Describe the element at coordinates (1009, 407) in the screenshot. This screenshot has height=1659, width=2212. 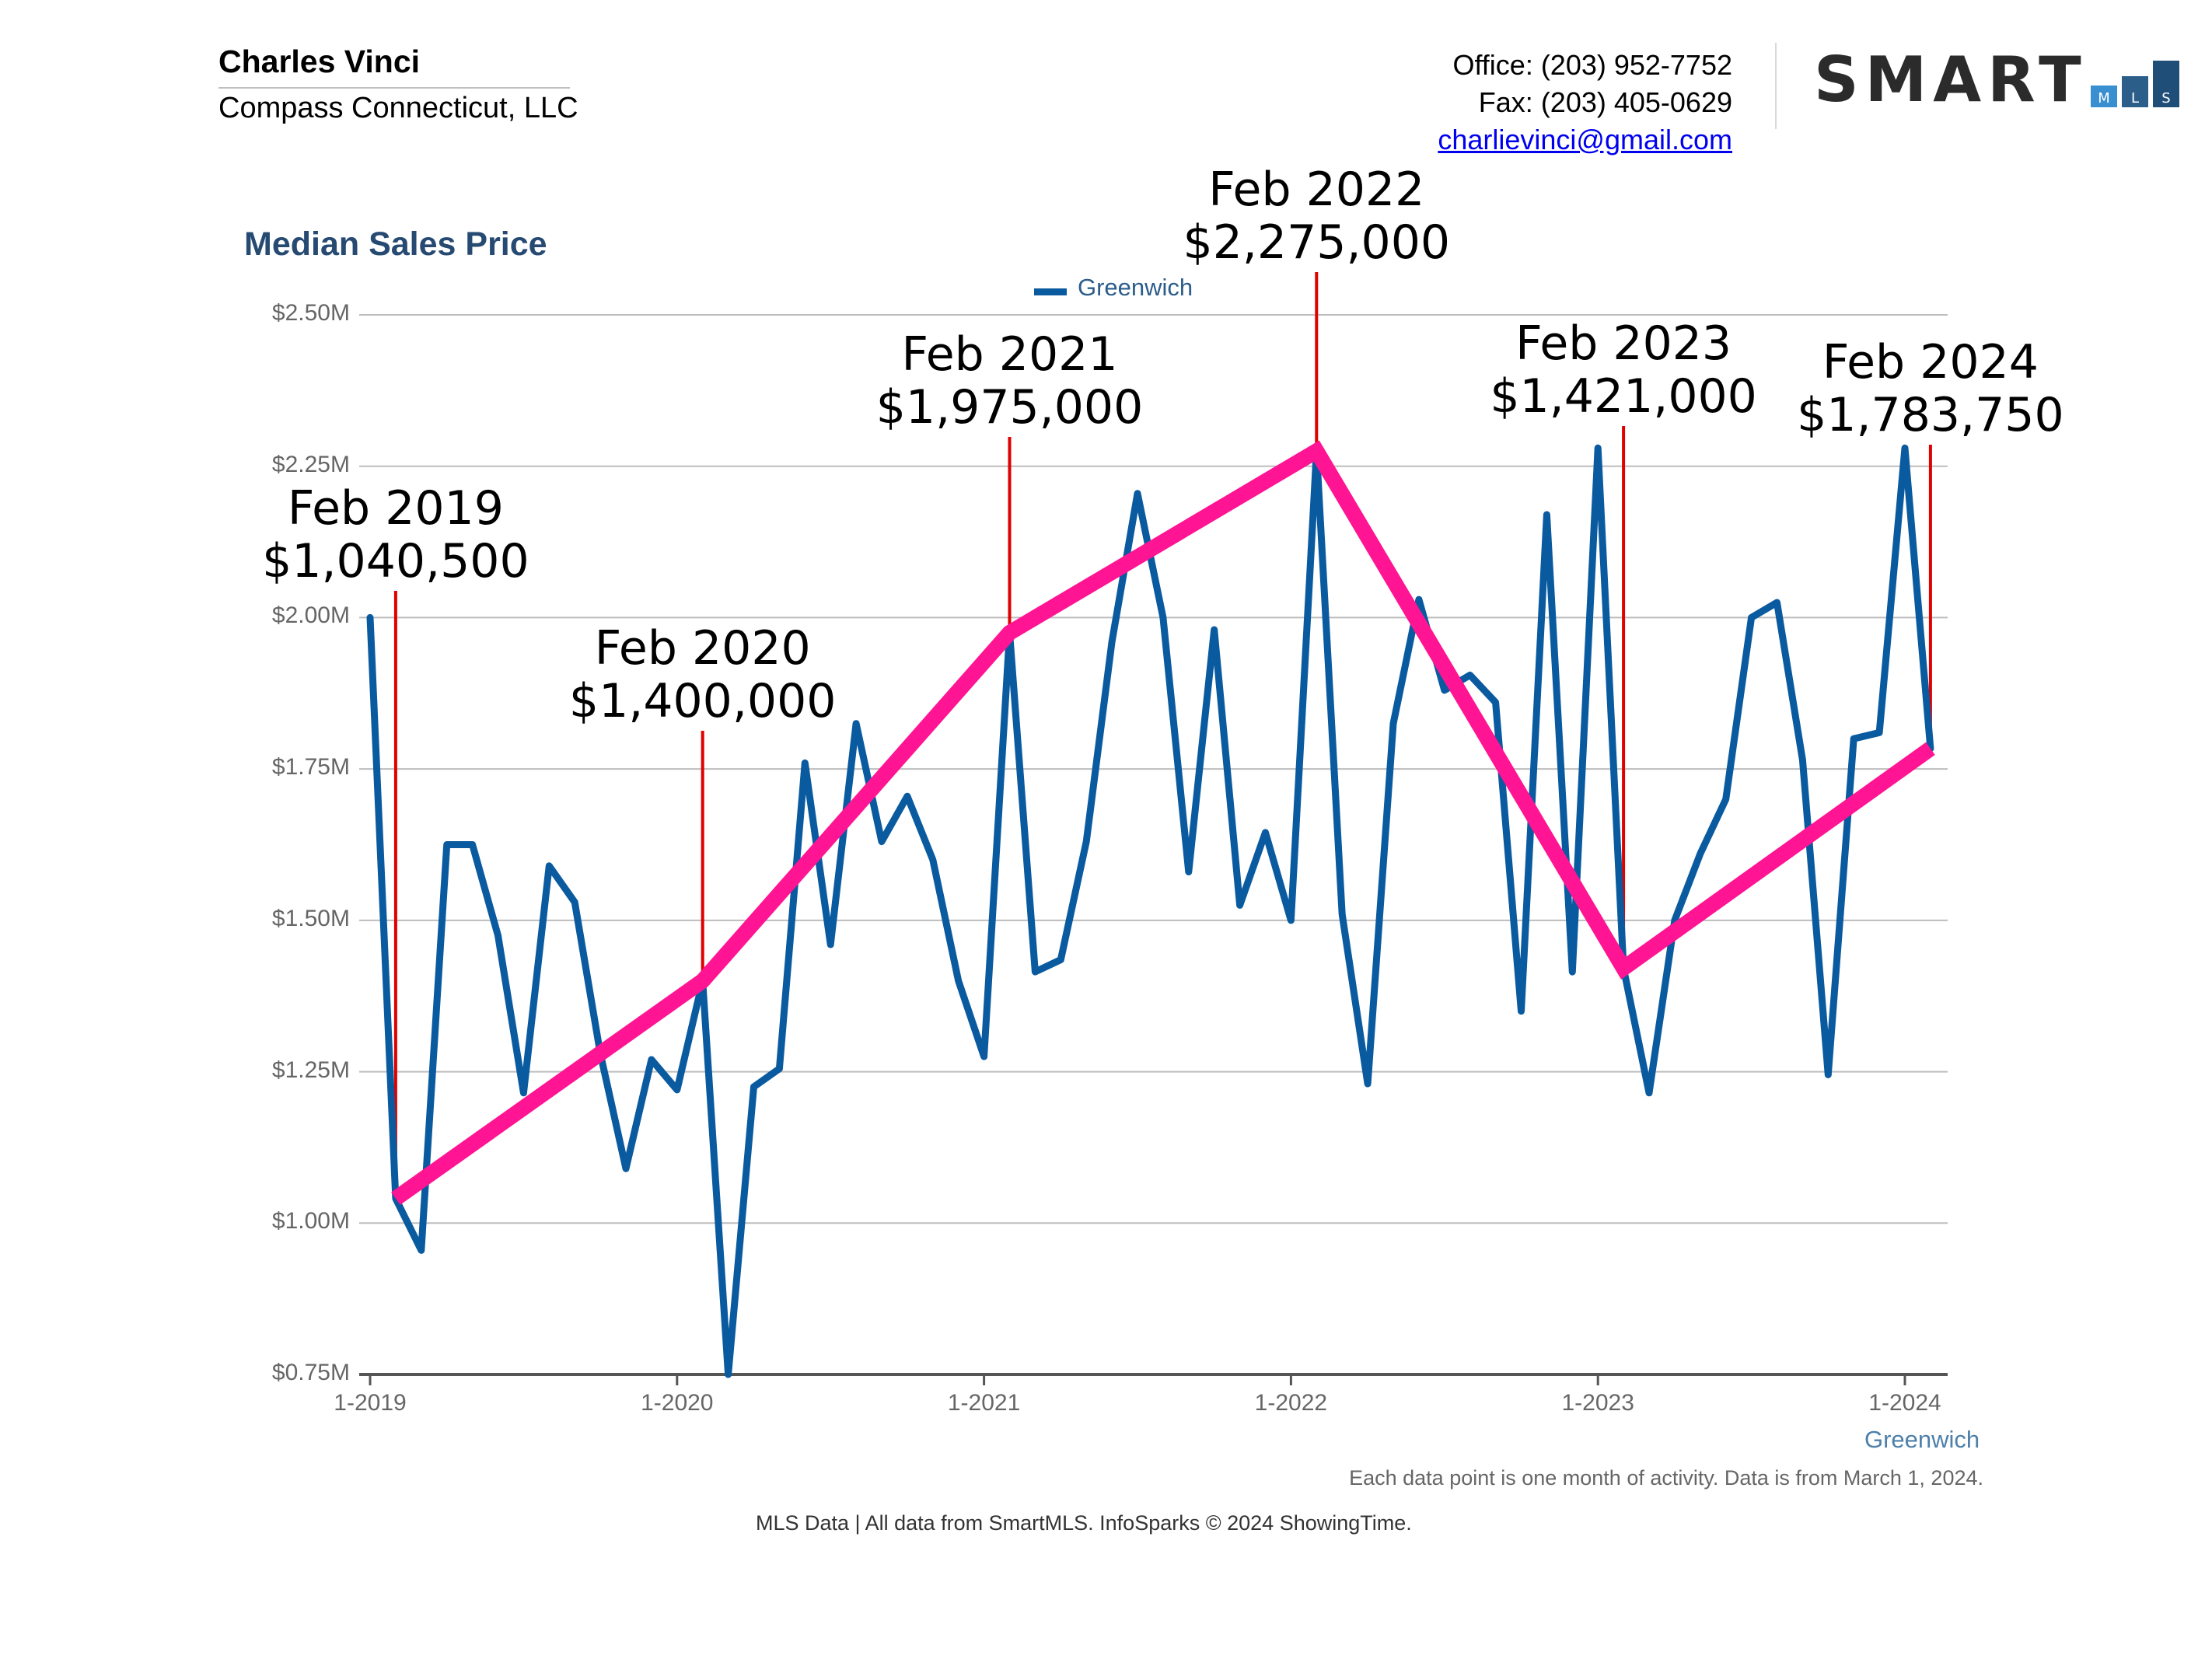
I see `annotation-value: $1,975,000` at that location.